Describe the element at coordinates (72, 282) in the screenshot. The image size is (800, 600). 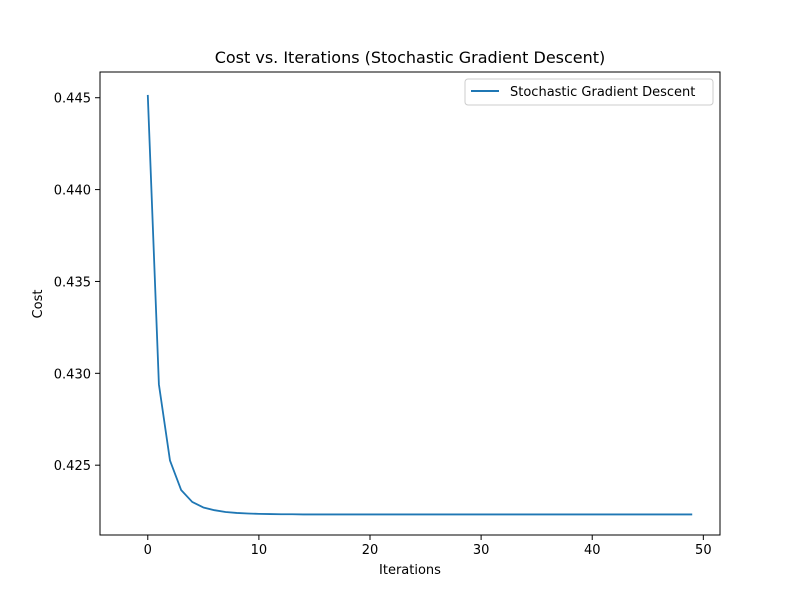
I see `y-tick-label: 0.435` at that location.